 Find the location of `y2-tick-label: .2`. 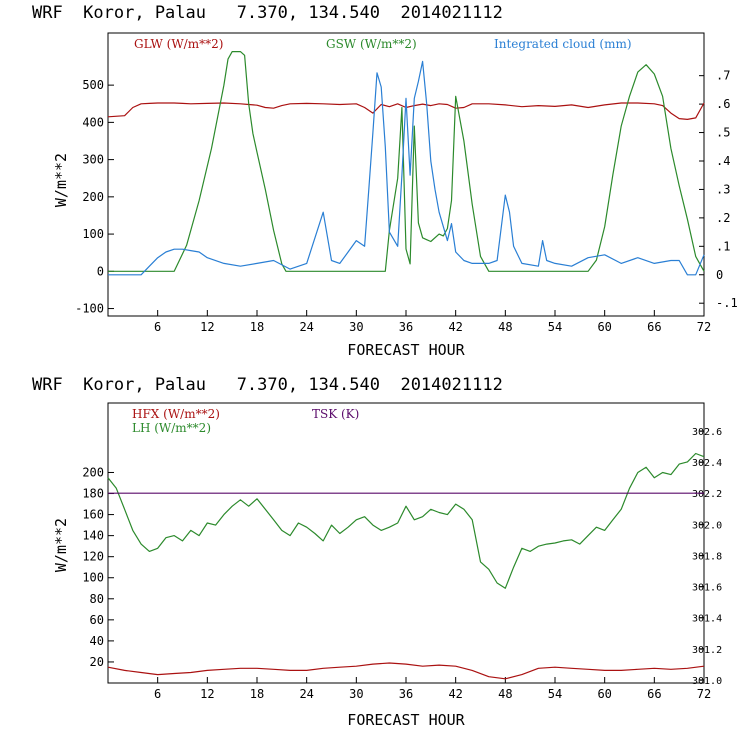

y2-tick-label: .2 is located at coordinates (723, 218).